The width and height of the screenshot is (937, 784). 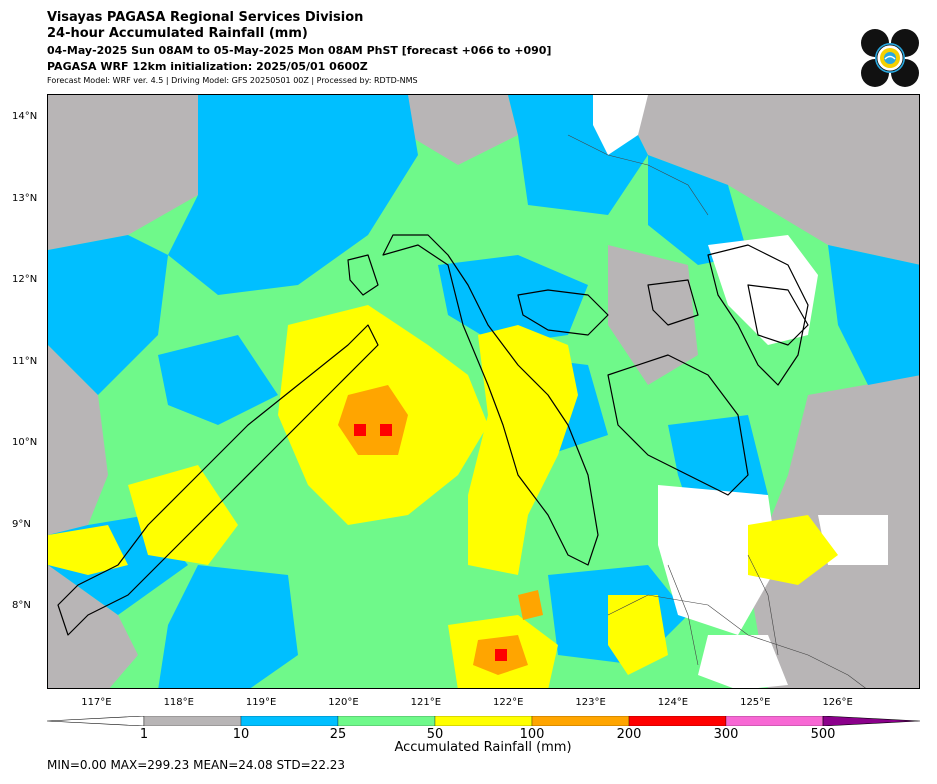 I want to click on lon-tick-label: 119°E, so click(x=261, y=702).